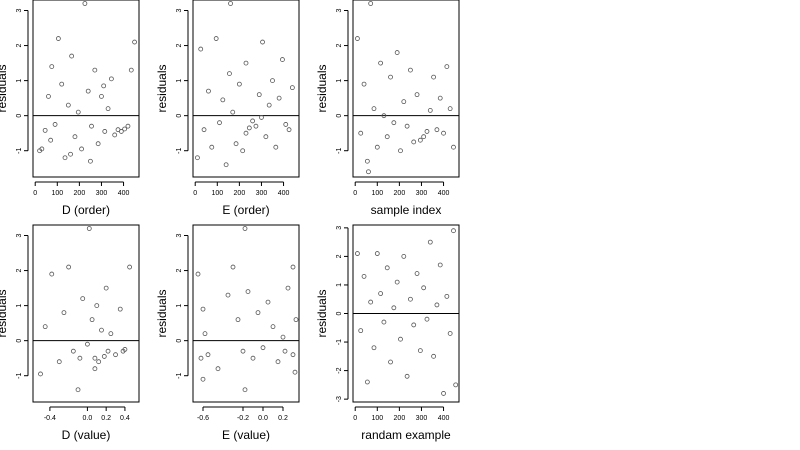 The height and width of the screenshot is (450, 800). What do you see at coordinates (283, 418) in the screenshot?
I see `x-tick-label: 0.2` at bounding box center [283, 418].